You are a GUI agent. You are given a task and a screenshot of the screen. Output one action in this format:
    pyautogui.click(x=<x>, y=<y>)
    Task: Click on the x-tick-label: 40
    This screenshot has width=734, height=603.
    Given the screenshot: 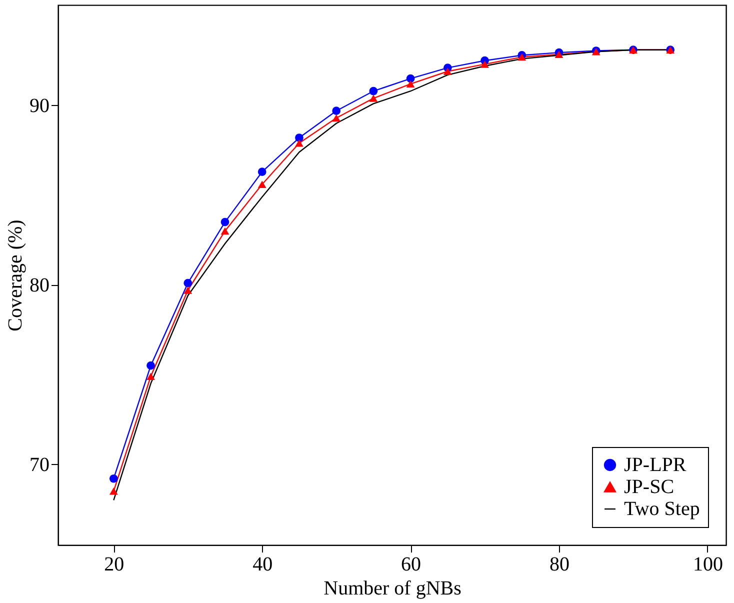 What is the action you would take?
    pyautogui.click(x=262, y=565)
    